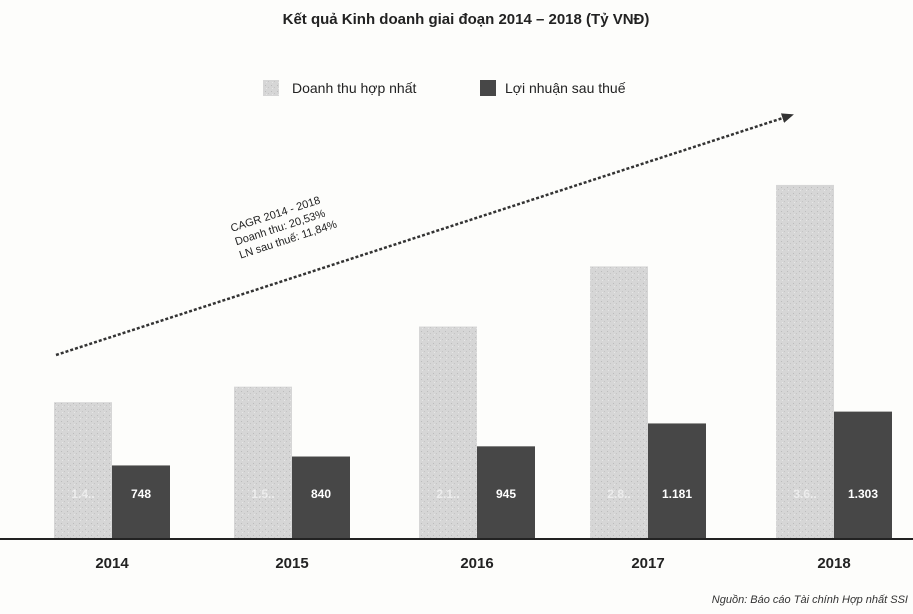 The height and width of the screenshot is (614, 913). I want to click on bar-revenue-2018, so click(805, 361).